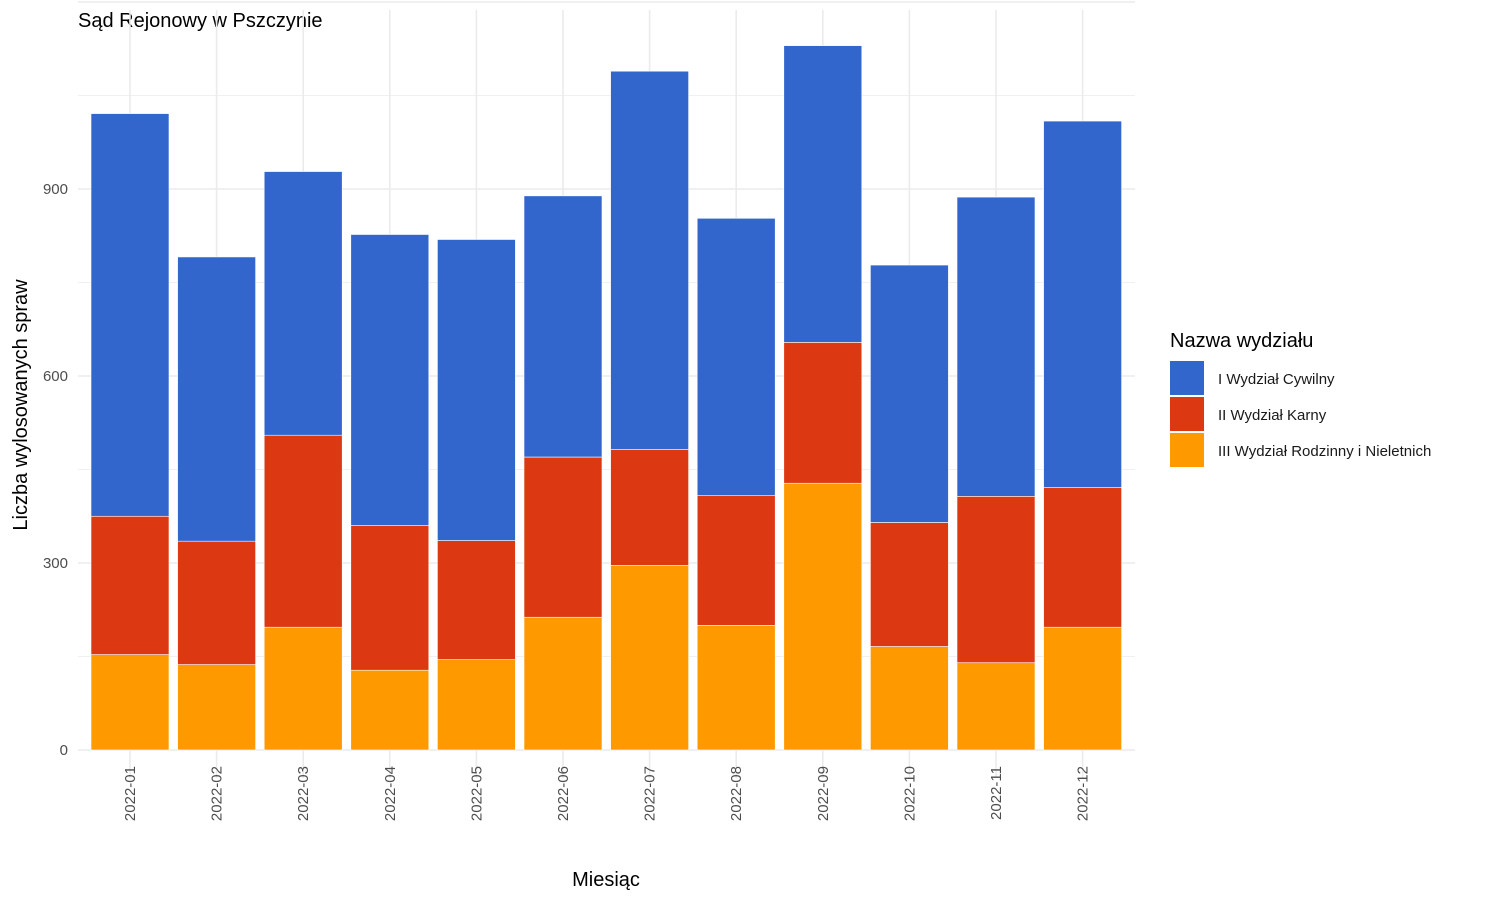 This screenshot has height=900, width=1500. What do you see at coordinates (200, 21) in the screenshot?
I see `chart-title: Sąd Rejonowy w Pszczynie` at bounding box center [200, 21].